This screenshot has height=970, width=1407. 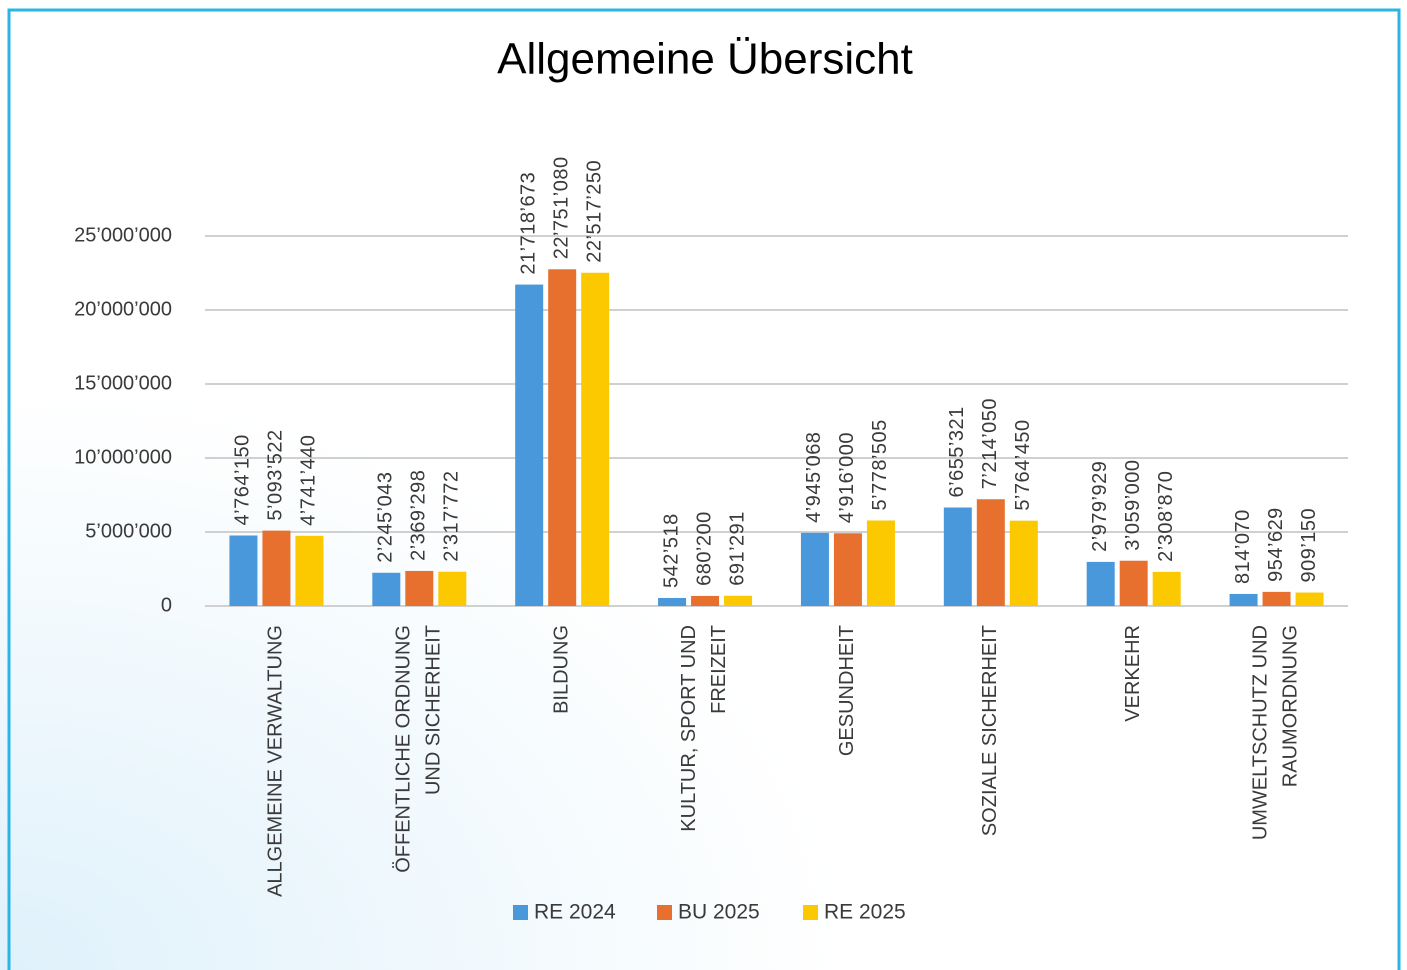 I want to click on value-label: 4’916’000, so click(x=847, y=477).